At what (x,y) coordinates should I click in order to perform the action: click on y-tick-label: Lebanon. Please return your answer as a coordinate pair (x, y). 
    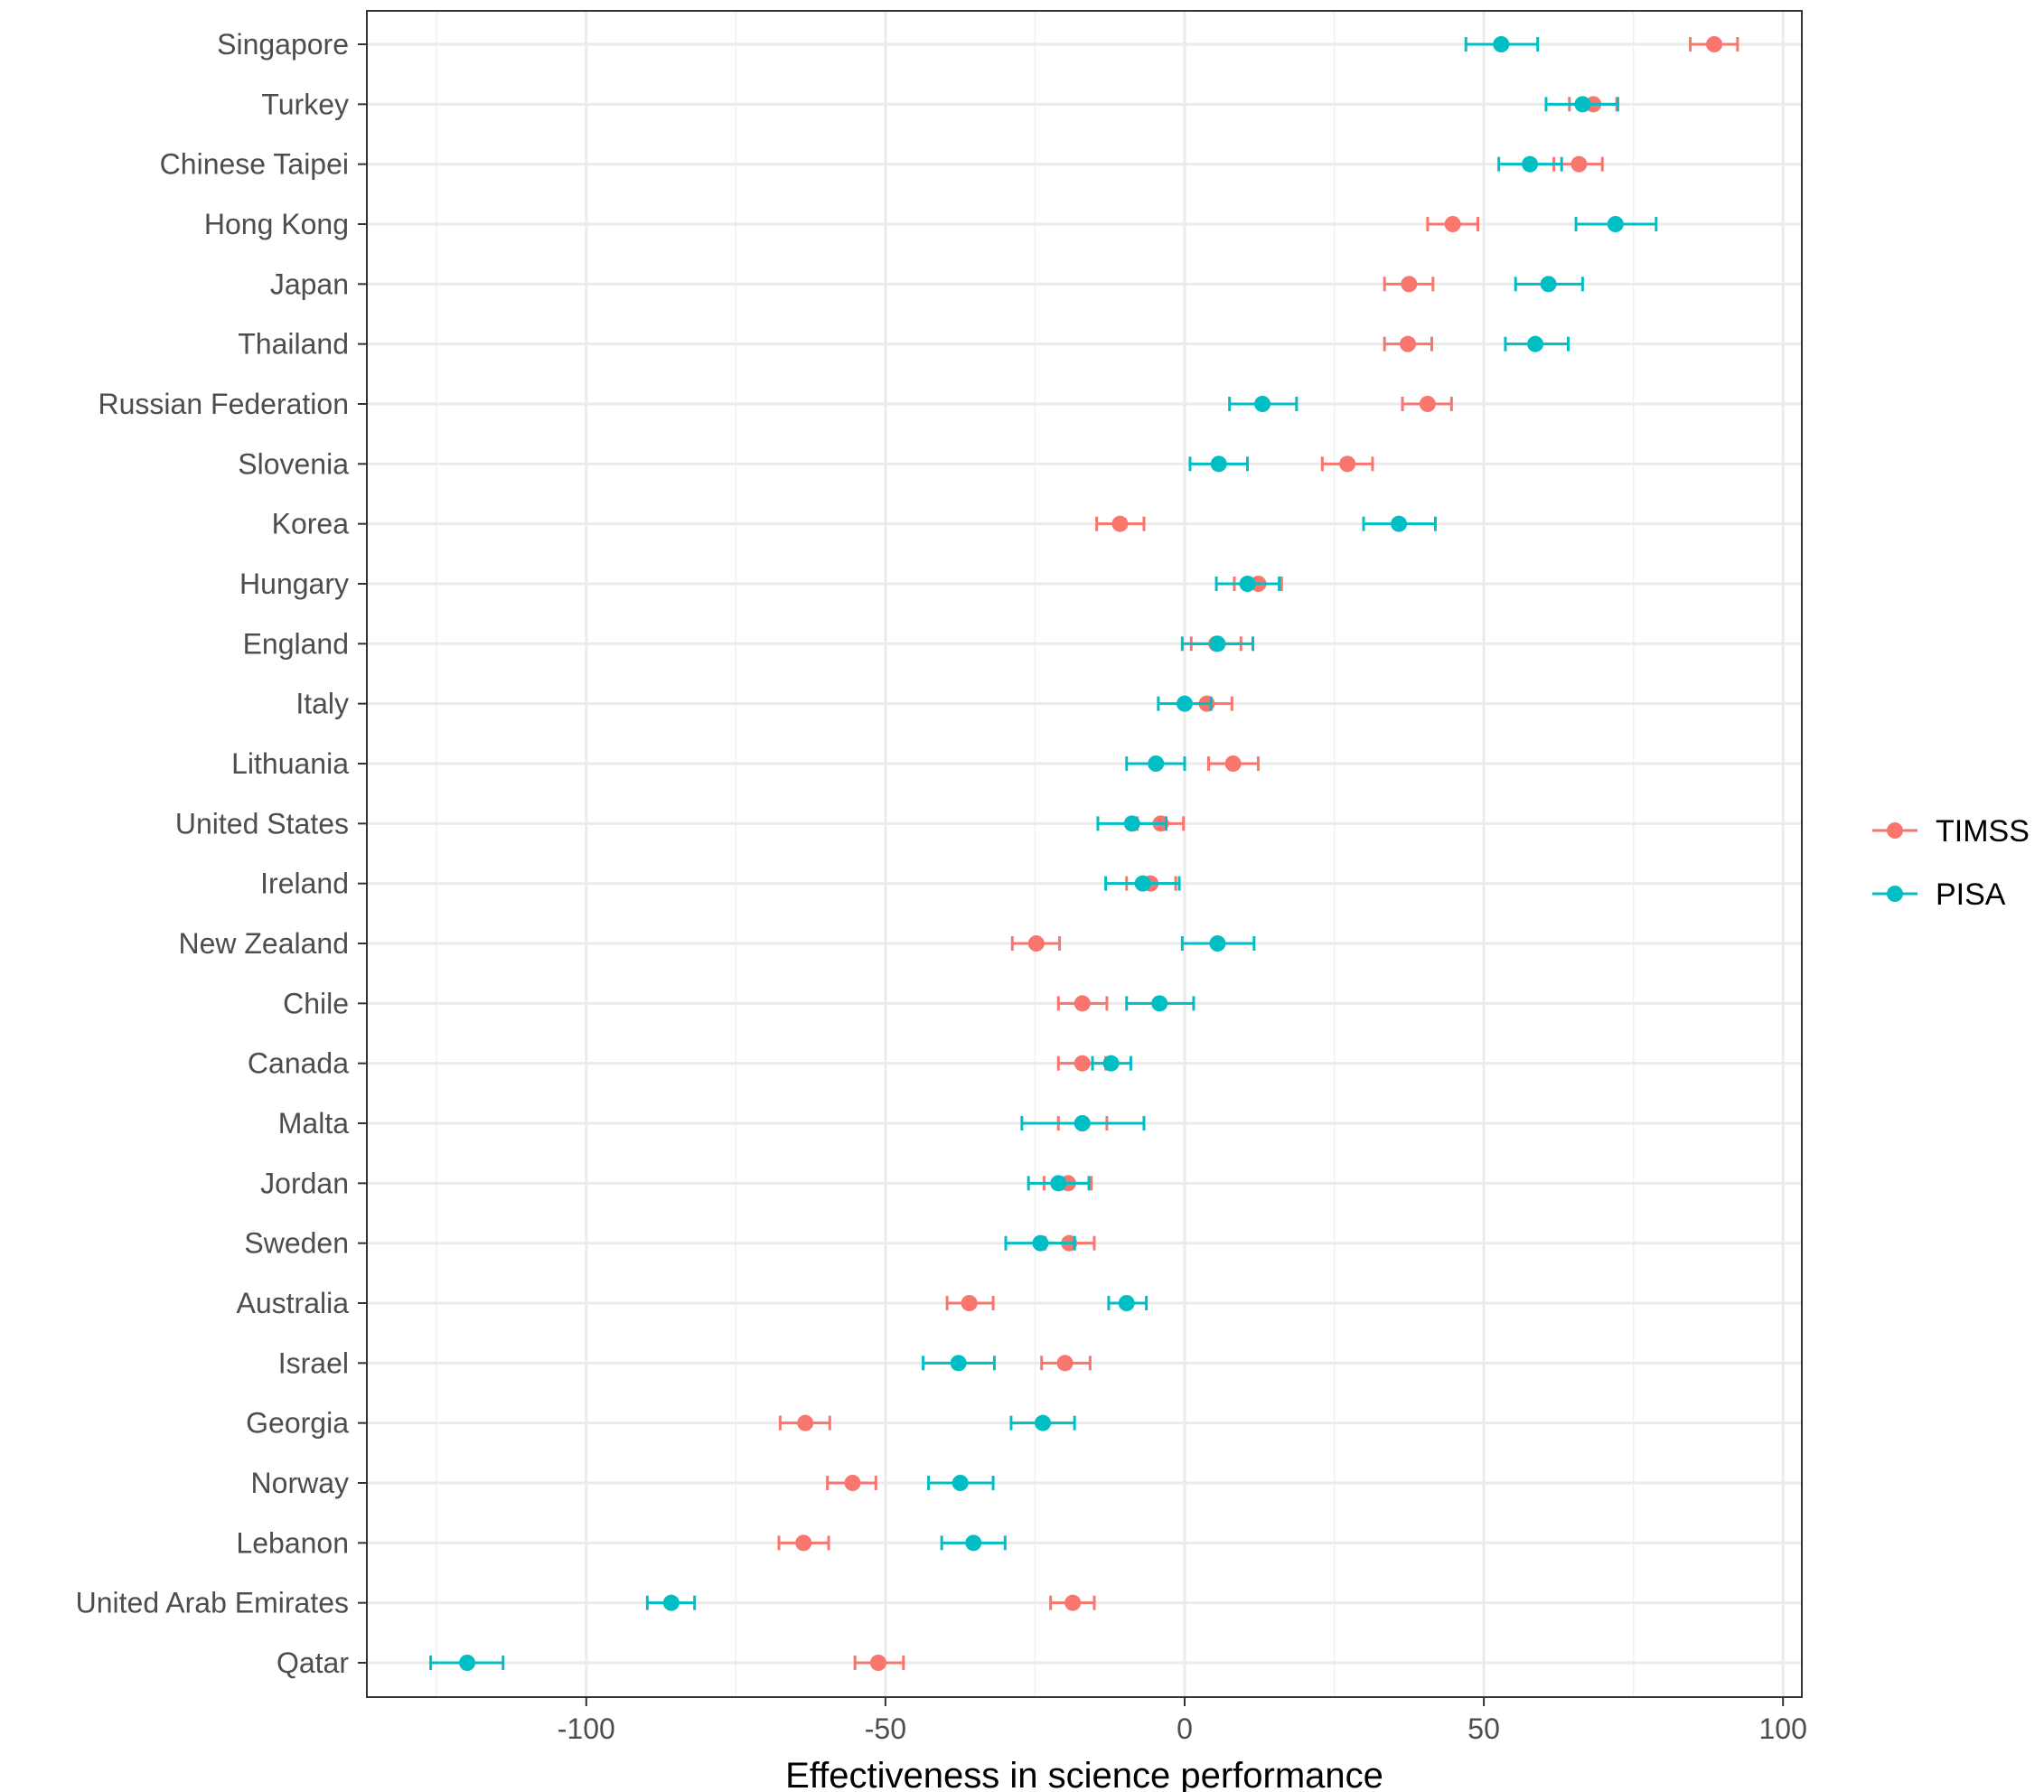
    Looking at the image, I should click on (293, 1542).